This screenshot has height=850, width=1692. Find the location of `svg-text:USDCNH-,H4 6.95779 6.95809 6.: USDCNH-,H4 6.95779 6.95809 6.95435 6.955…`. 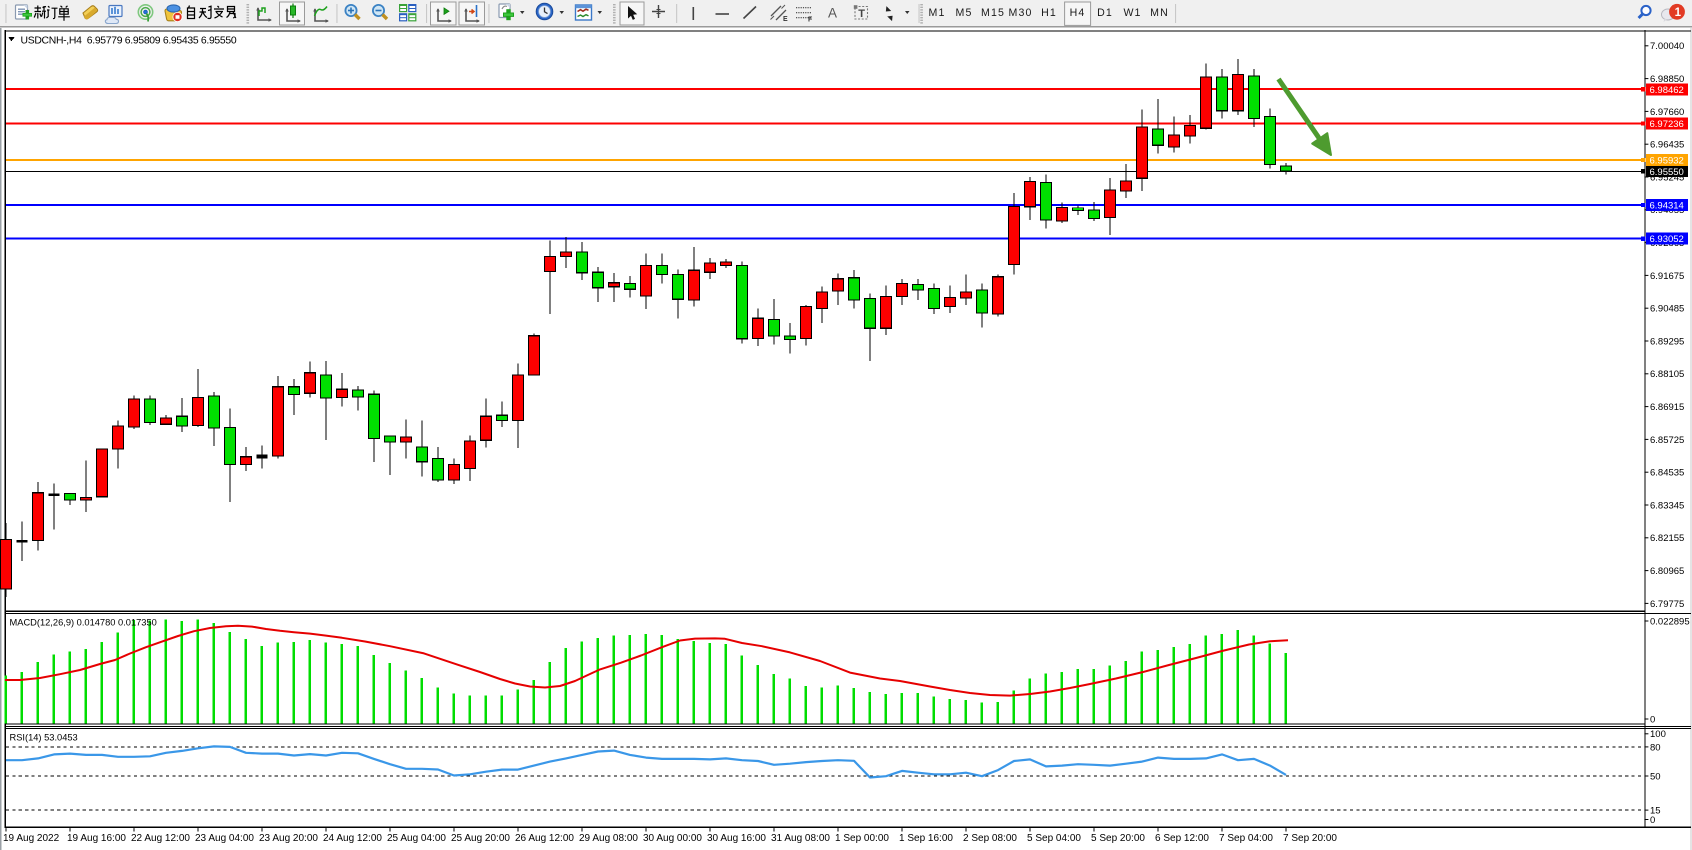

svg-text:USDCNH-,H4 6.95779 6.95809 6.: USDCNH-,H4 6.95779 6.95809 6.95435 6.955… is located at coordinates (129, 40).